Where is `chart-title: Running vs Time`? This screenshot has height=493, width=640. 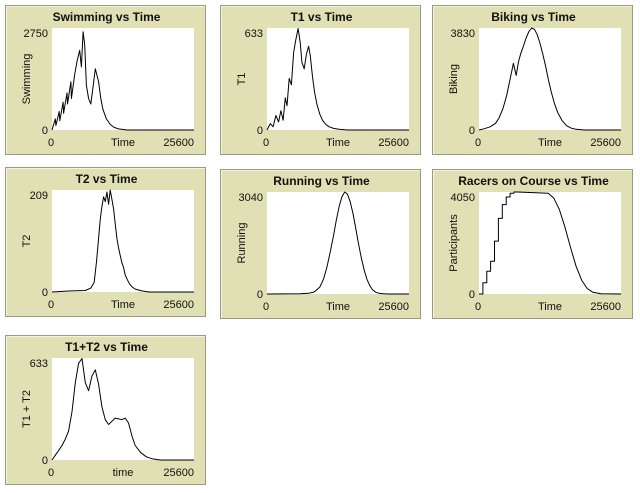
chart-title: Running vs Time is located at coordinates (321, 181).